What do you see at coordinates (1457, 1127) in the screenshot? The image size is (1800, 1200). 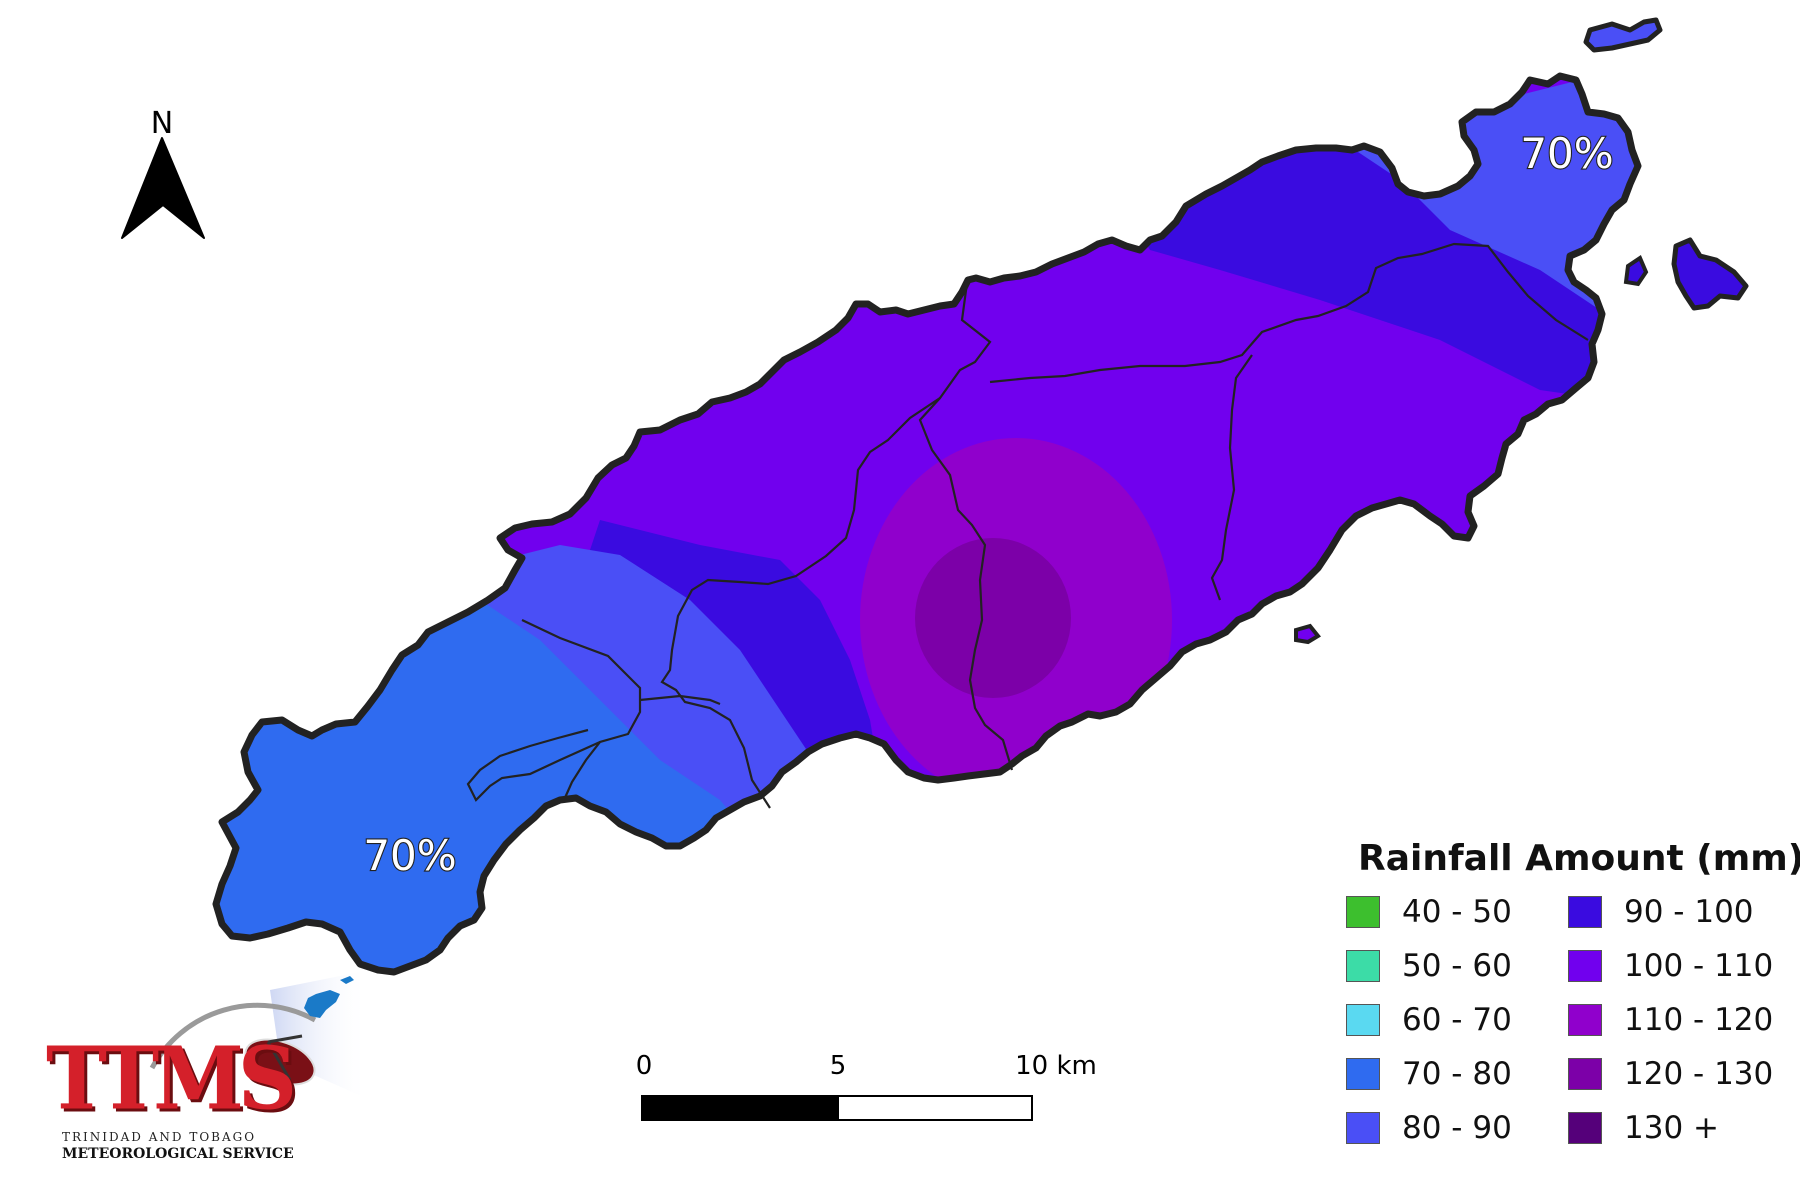 I see `legend-label: 80 - 90` at bounding box center [1457, 1127].